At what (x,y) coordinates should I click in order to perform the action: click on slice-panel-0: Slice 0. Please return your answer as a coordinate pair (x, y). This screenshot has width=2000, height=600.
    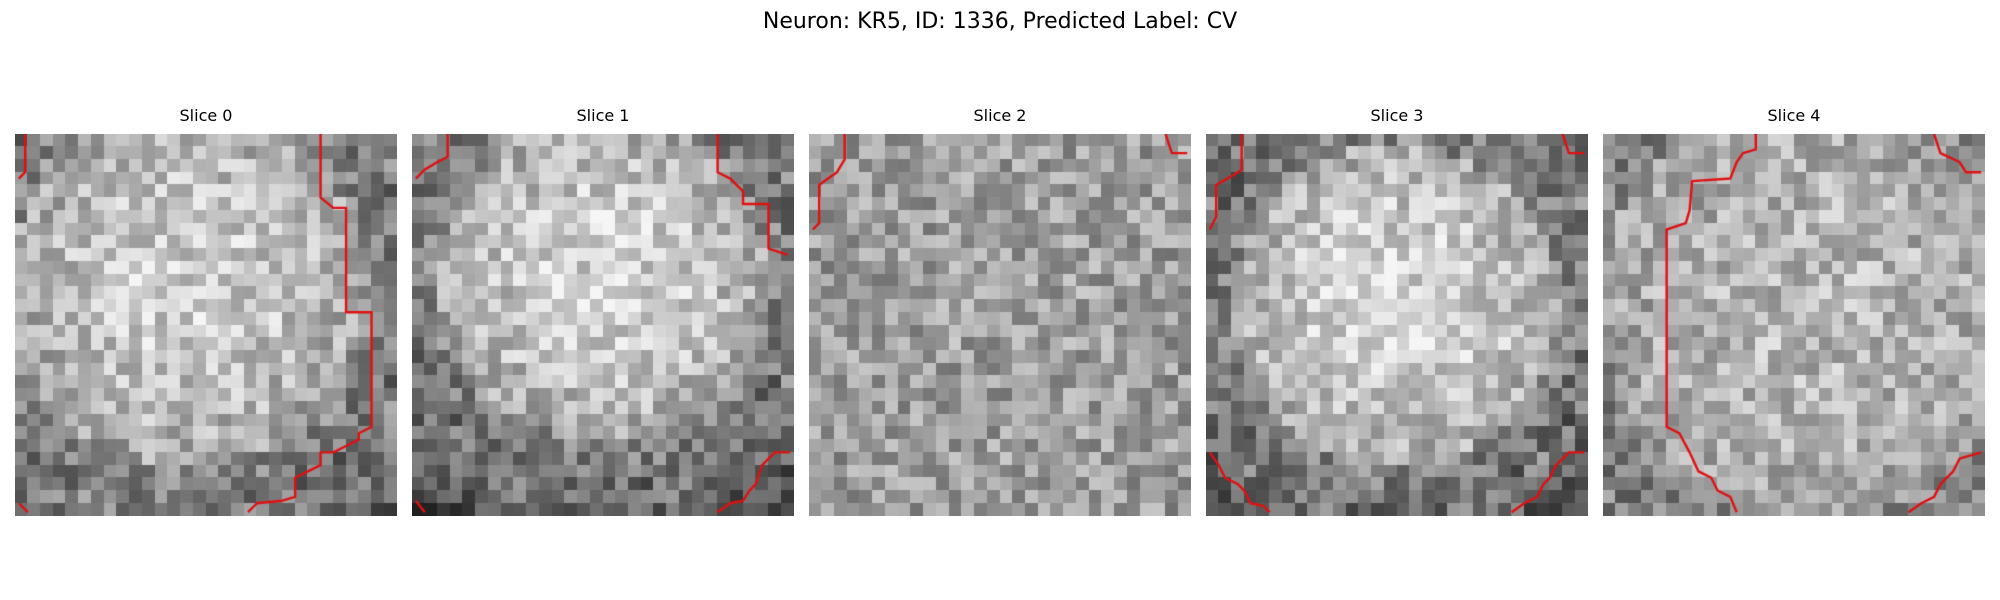
    Looking at the image, I should click on (206, 311).